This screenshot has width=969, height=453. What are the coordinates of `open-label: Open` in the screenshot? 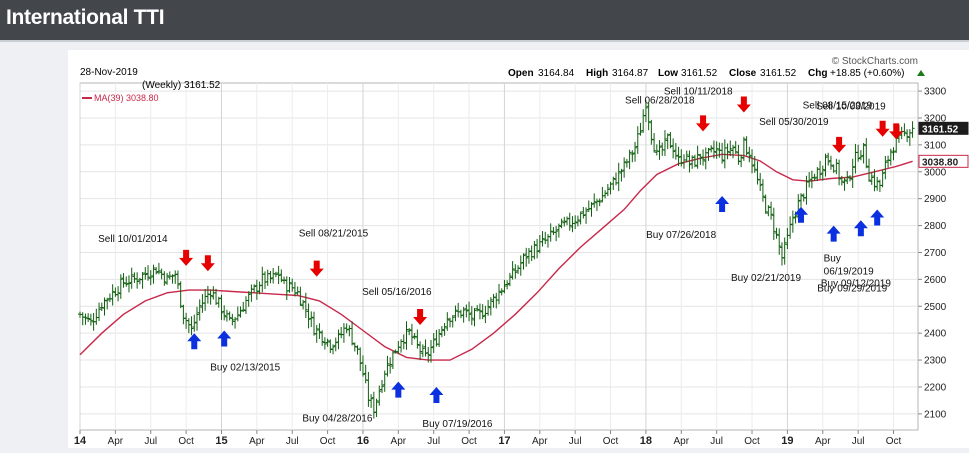 It's located at (521, 73).